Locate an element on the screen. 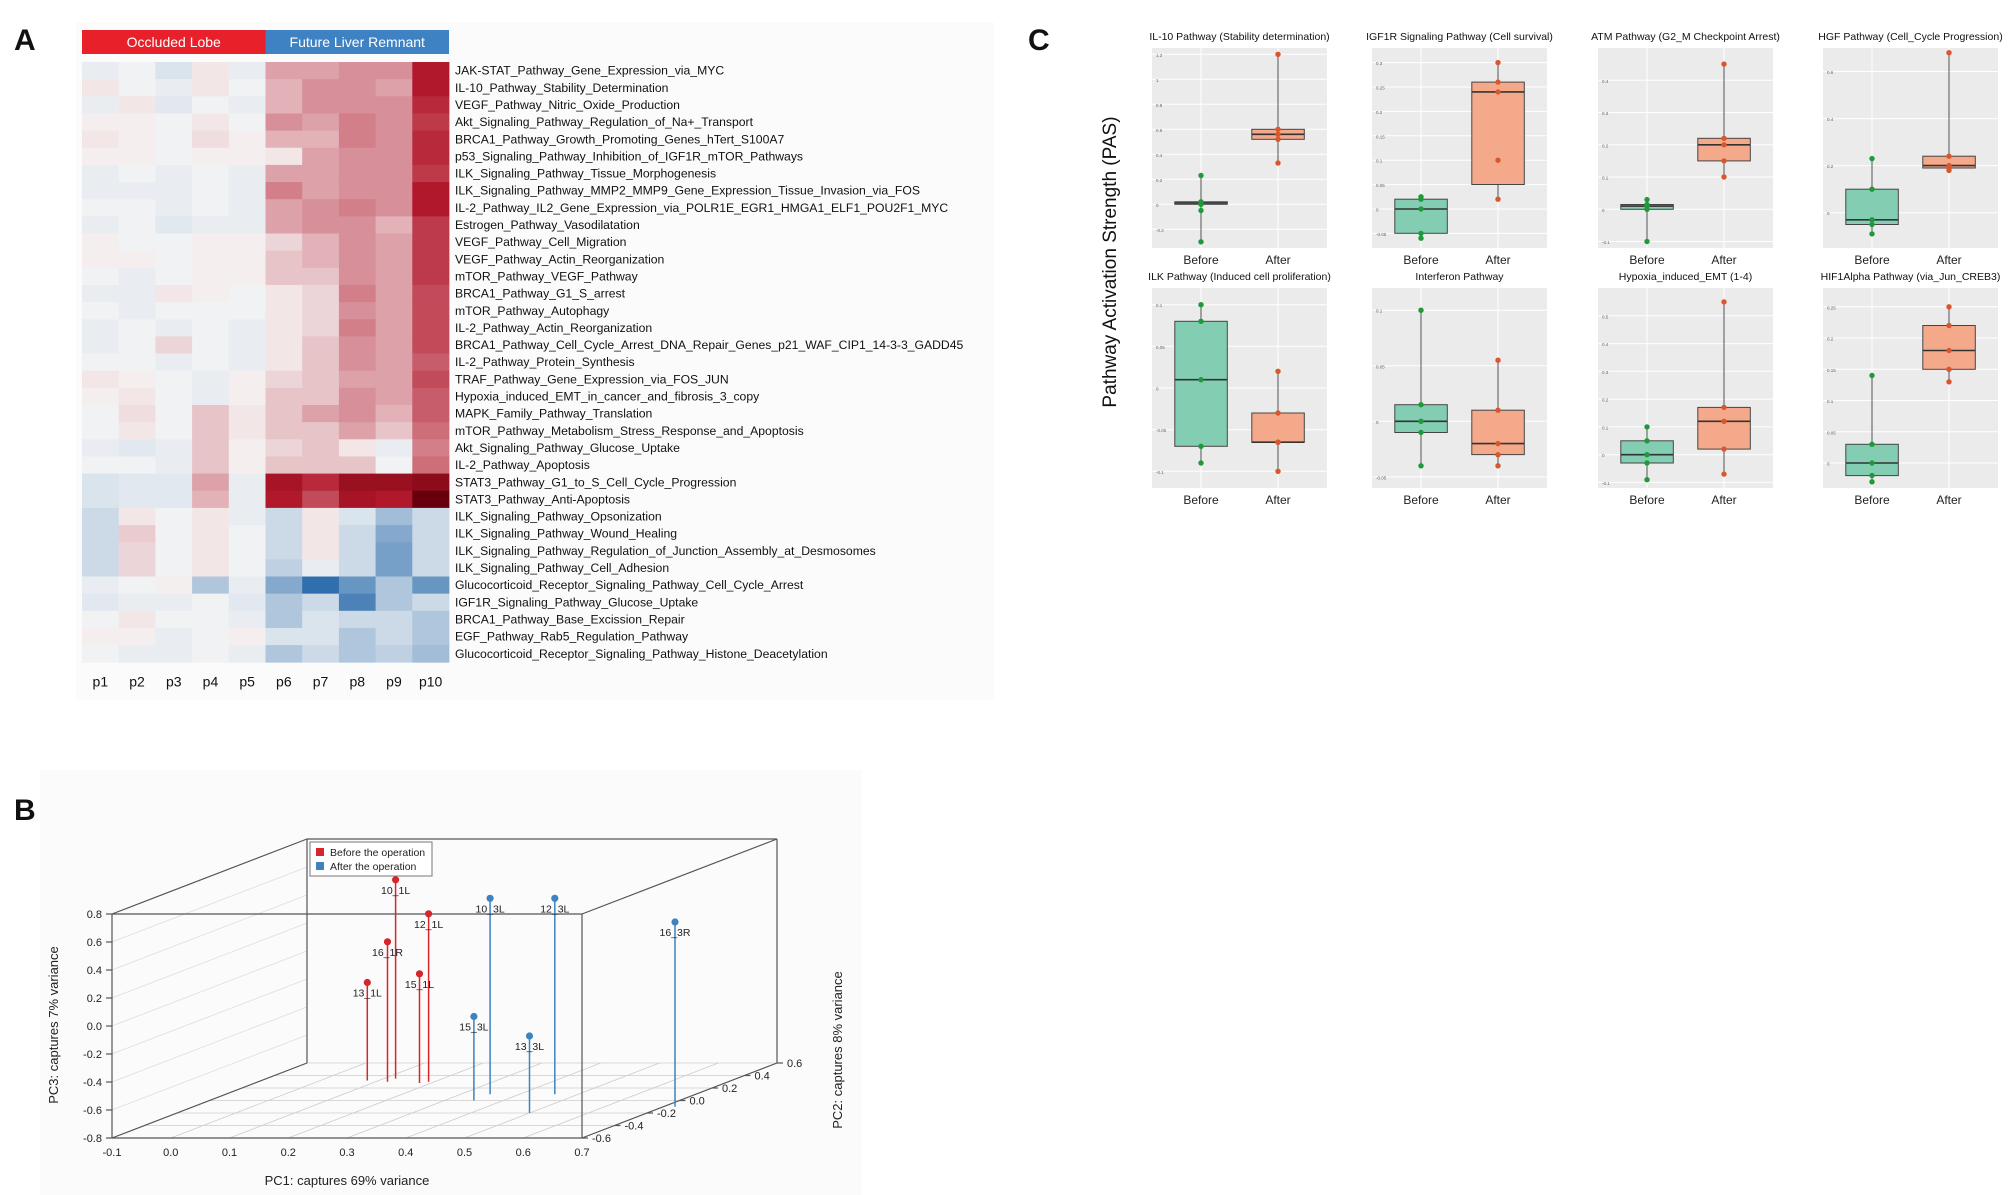 The height and width of the screenshot is (1195, 2008). heatmap-row-label: VEGF_Pathway_Actin_Reorganization is located at coordinates (559, 259).